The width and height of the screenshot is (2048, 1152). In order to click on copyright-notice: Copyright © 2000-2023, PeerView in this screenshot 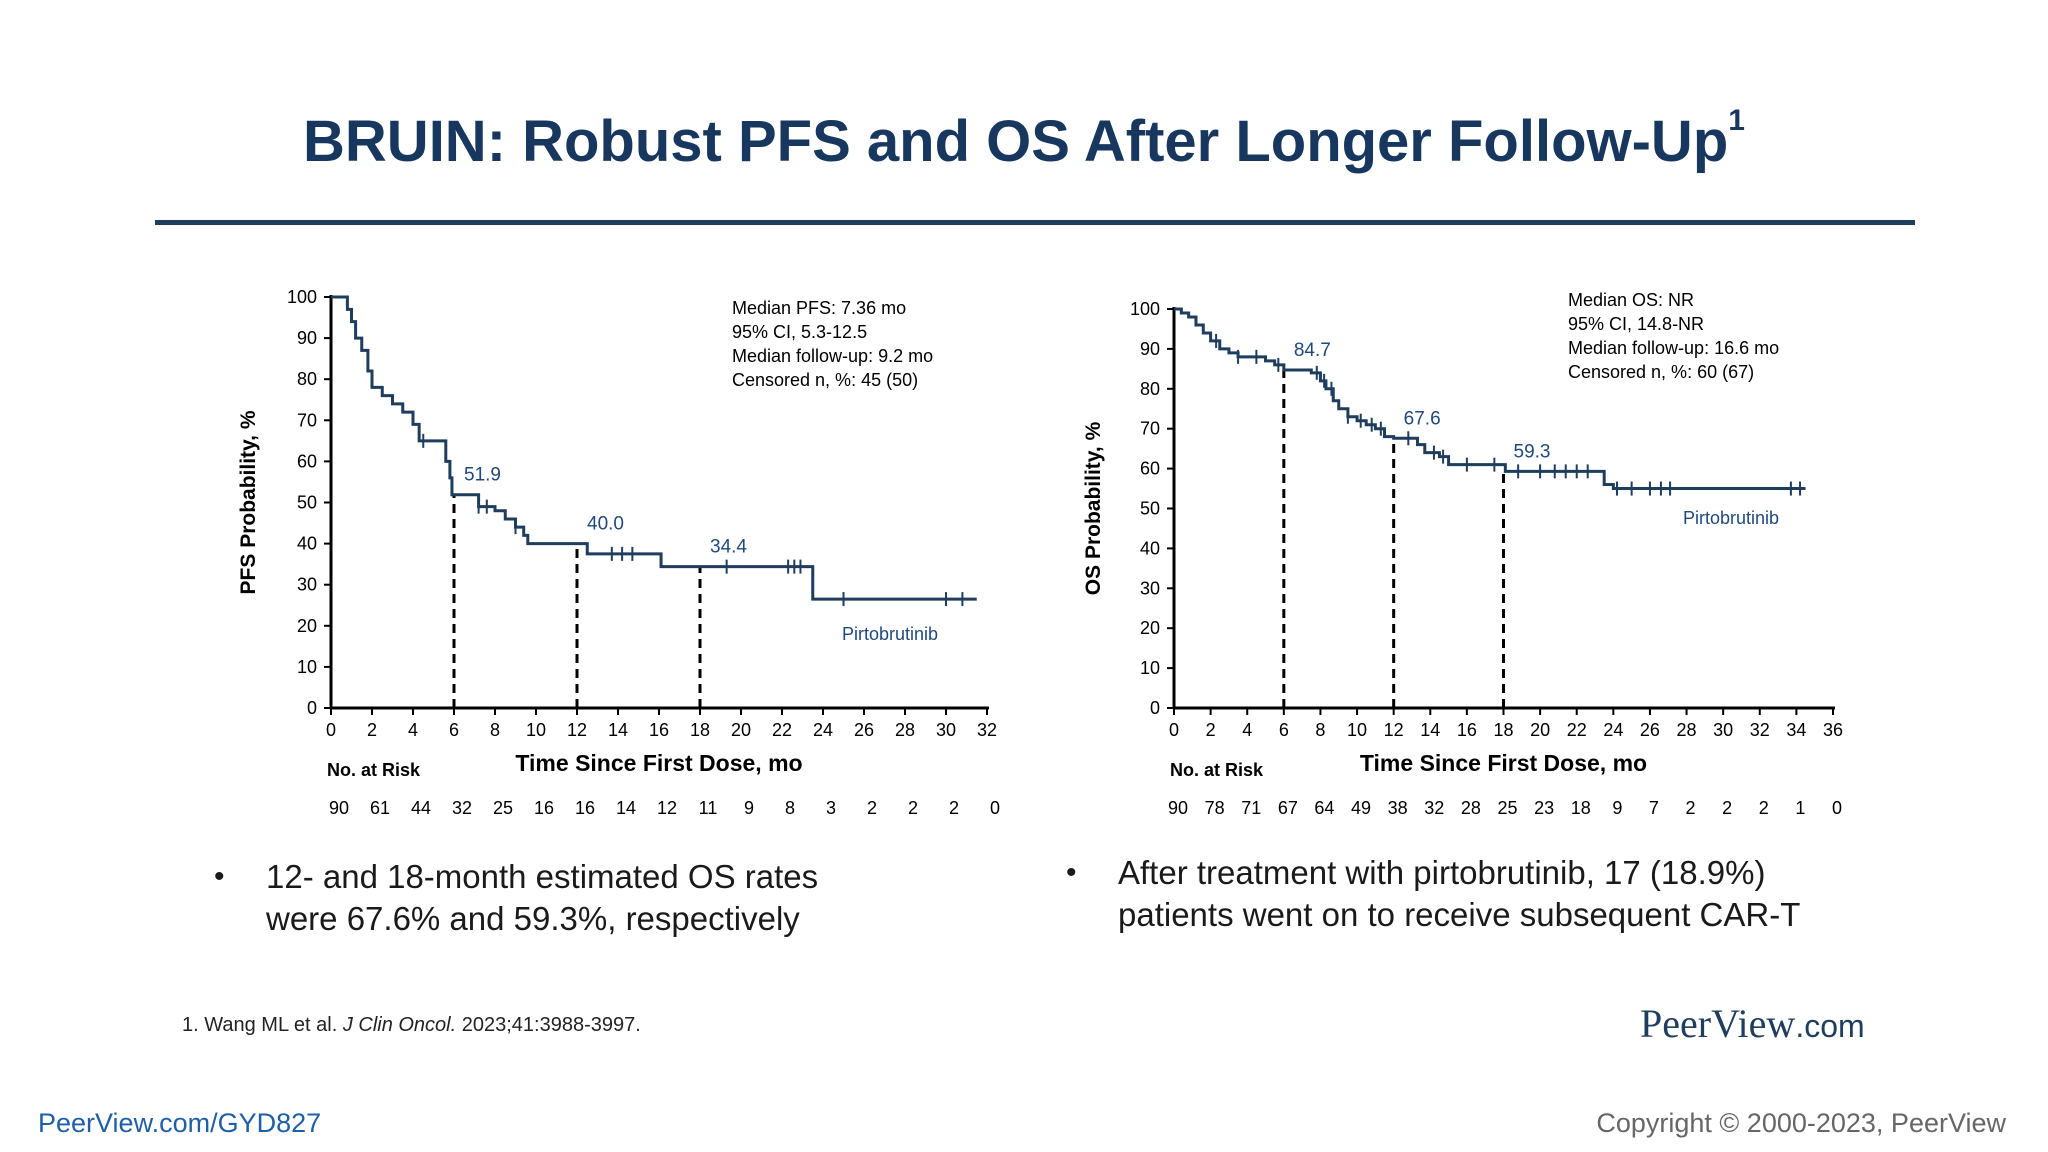, I will do `click(1801, 1123)`.